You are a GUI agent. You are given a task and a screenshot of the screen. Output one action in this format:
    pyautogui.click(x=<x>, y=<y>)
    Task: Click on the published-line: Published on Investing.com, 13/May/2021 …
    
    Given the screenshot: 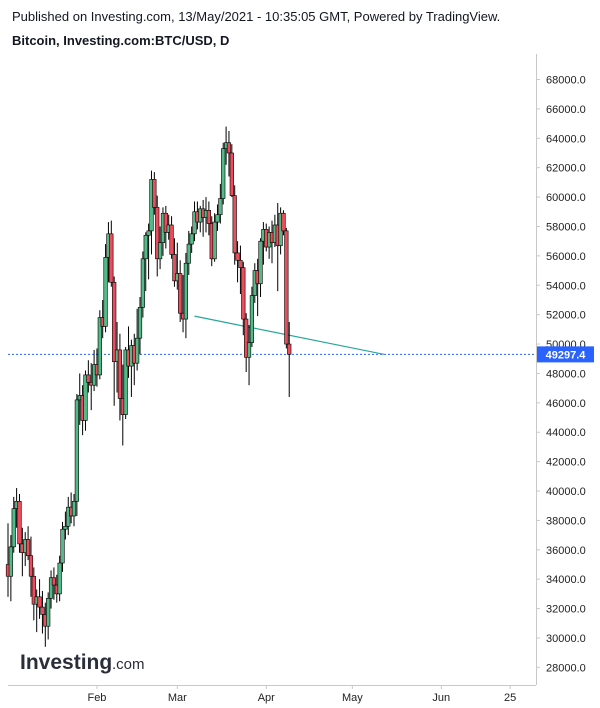 What is the action you would take?
    pyautogui.click(x=256, y=16)
    